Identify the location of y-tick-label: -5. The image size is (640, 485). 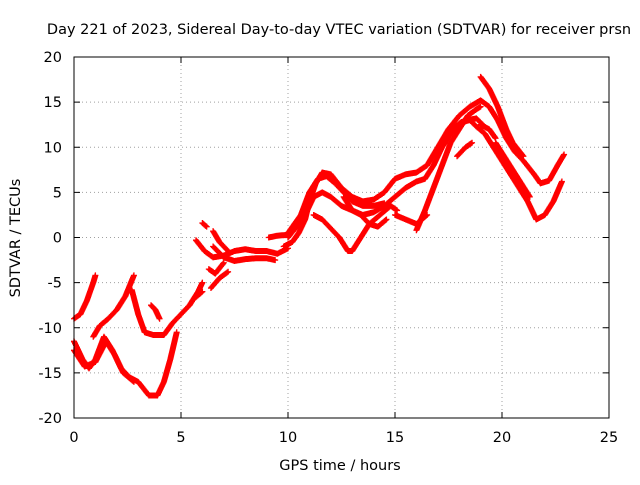
(55, 284).